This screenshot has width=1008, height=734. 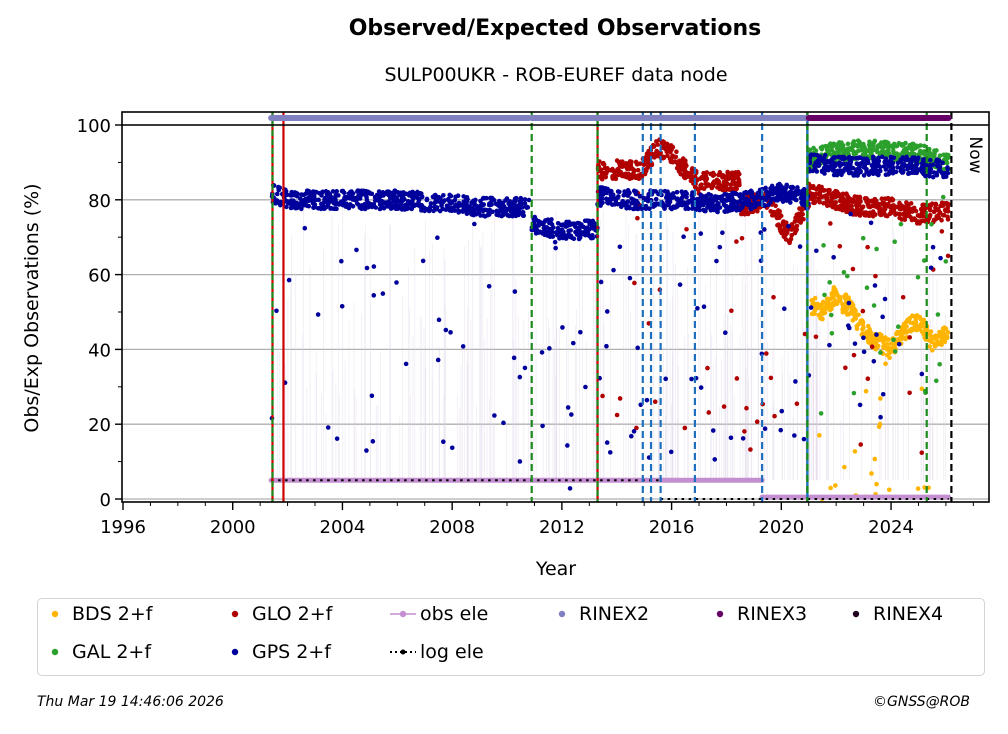 What do you see at coordinates (235, 614) in the screenshot?
I see `legend-dot` at bounding box center [235, 614].